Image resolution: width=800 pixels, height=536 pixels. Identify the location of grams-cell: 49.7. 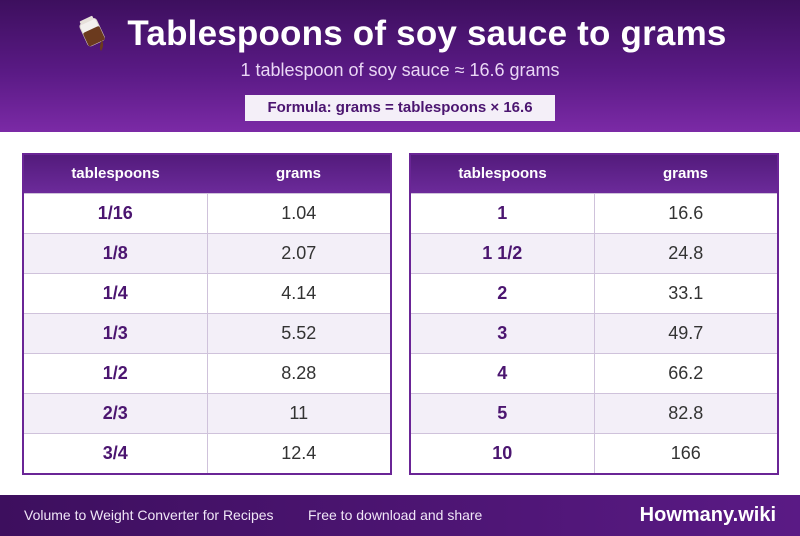
(686, 333).